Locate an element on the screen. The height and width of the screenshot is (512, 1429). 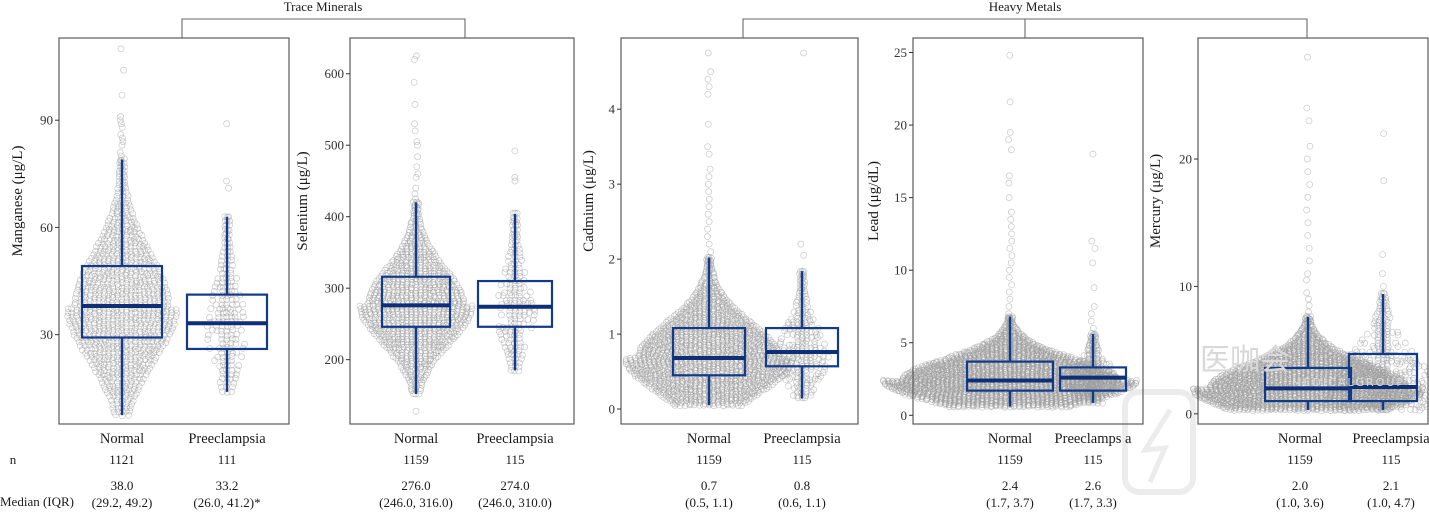
n-value: 1159 is located at coordinates (416, 459).